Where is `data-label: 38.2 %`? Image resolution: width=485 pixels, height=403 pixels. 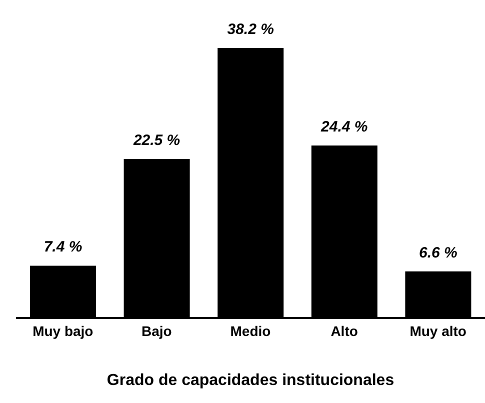
data-label: 38.2 % is located at coordinates (250, 29).